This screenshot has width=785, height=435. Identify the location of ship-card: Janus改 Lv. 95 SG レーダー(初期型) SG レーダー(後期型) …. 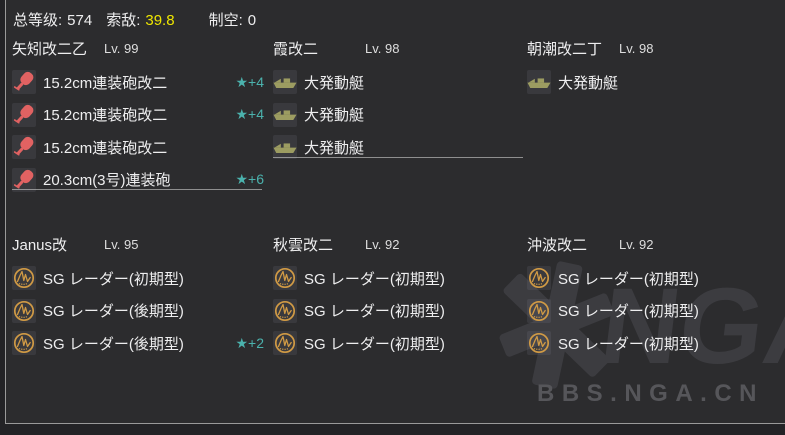
(139, 293).